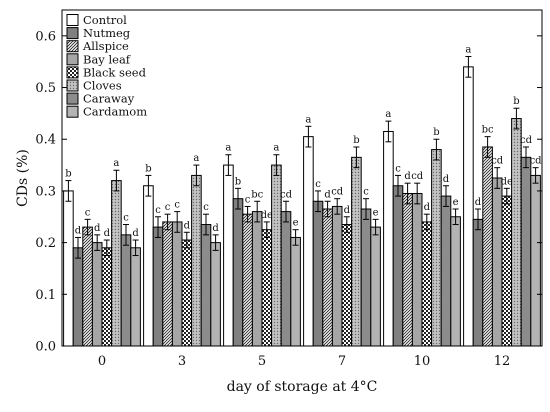 Image resolution: width=550 pixels, height=412 pixels. Describe the element at coordinates (45, 347) in the screenshot. I see `y-tick-label: 0.0` at that location.